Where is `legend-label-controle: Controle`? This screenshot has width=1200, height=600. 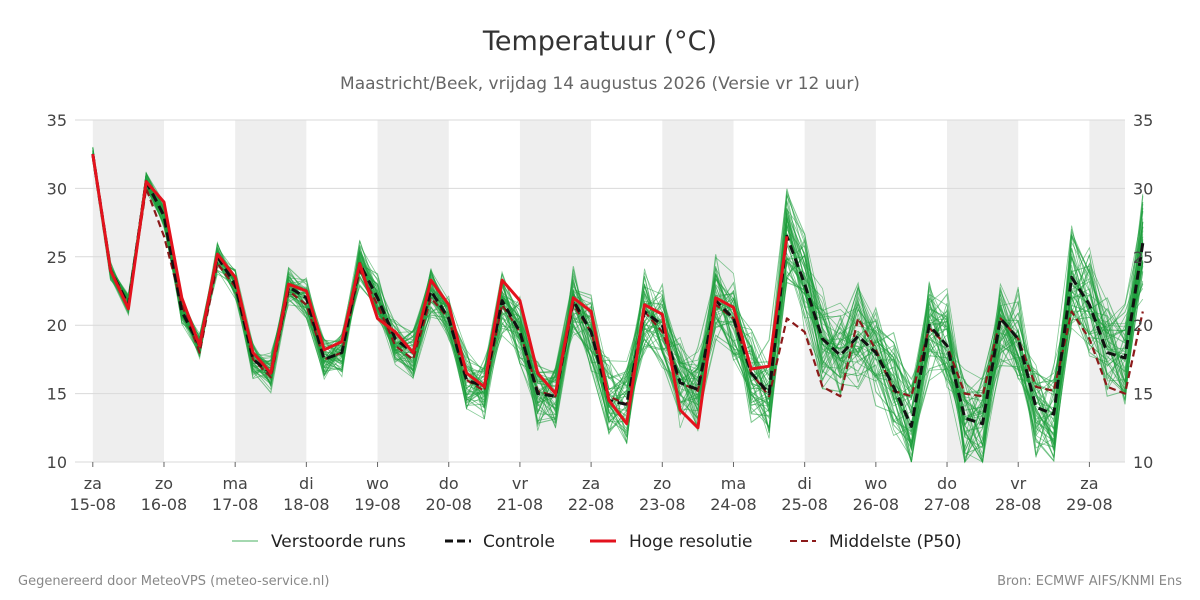
legend-label-controle: Controle is located at coordinates (519, 542).